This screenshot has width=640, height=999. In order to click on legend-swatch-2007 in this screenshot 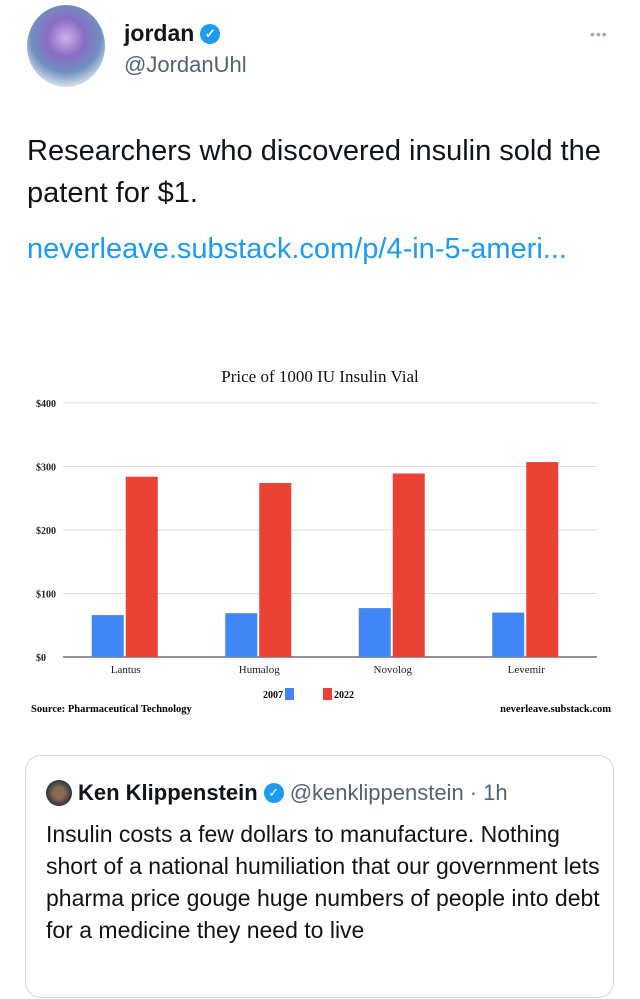, I will do `click(289, 694)`.